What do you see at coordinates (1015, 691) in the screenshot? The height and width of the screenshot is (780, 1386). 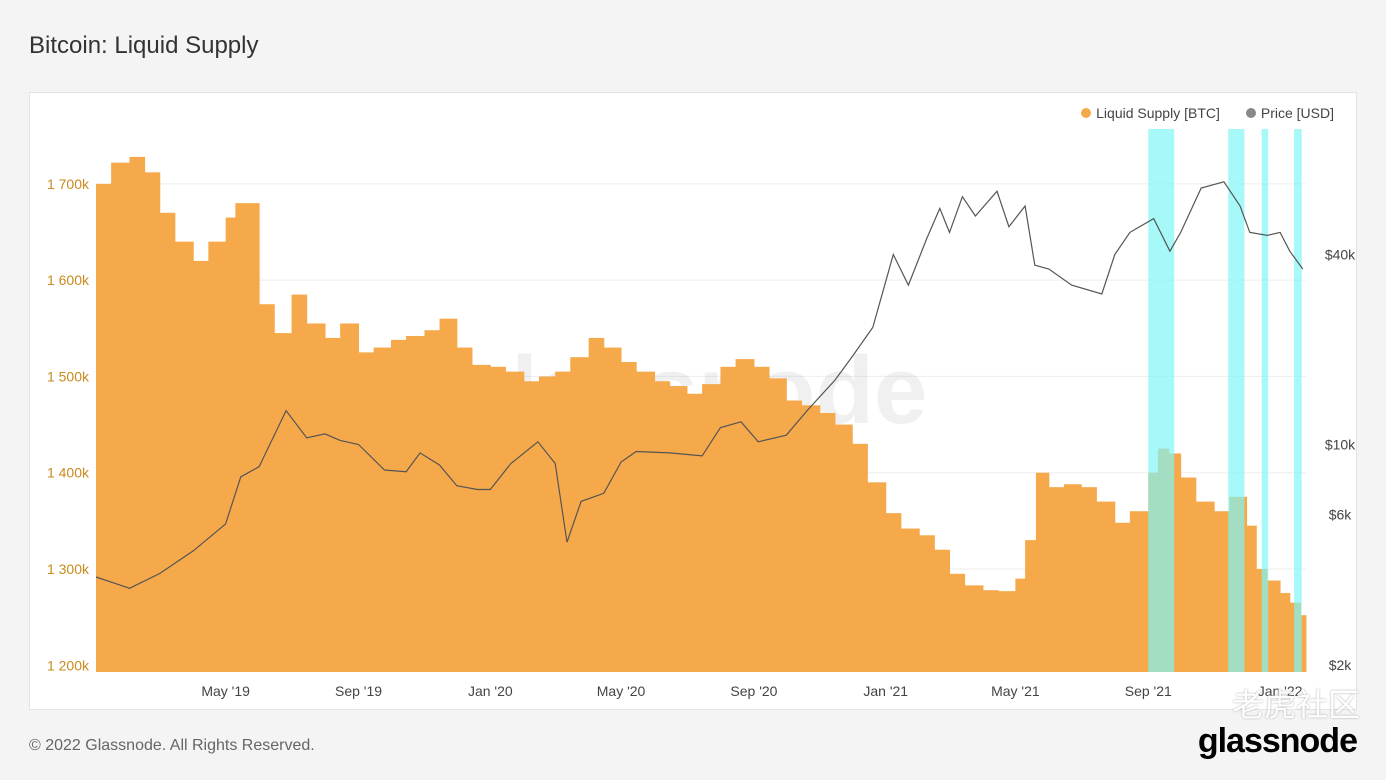 I see `x-tick-label: May '21` at bounding box center [1015, 691].